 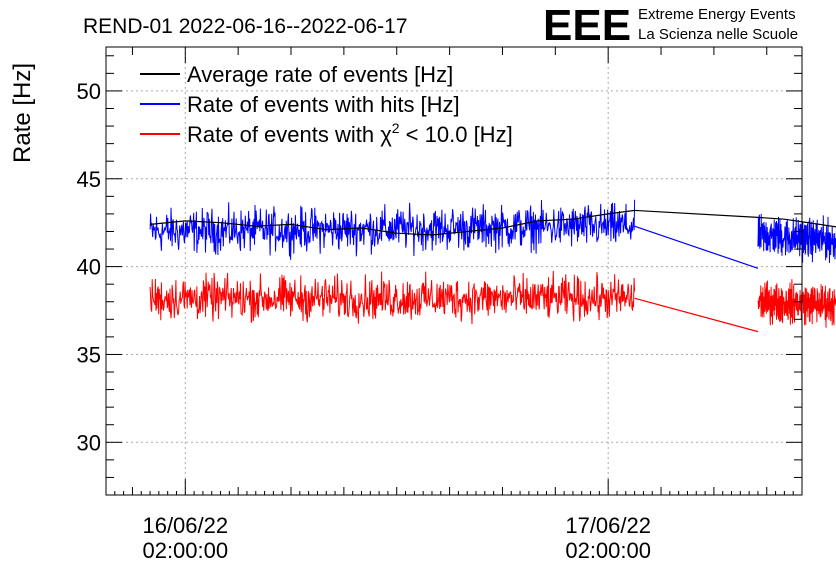 I want to click on logo-line-1: Extreme Energy Events, so click(x=717, y=14).